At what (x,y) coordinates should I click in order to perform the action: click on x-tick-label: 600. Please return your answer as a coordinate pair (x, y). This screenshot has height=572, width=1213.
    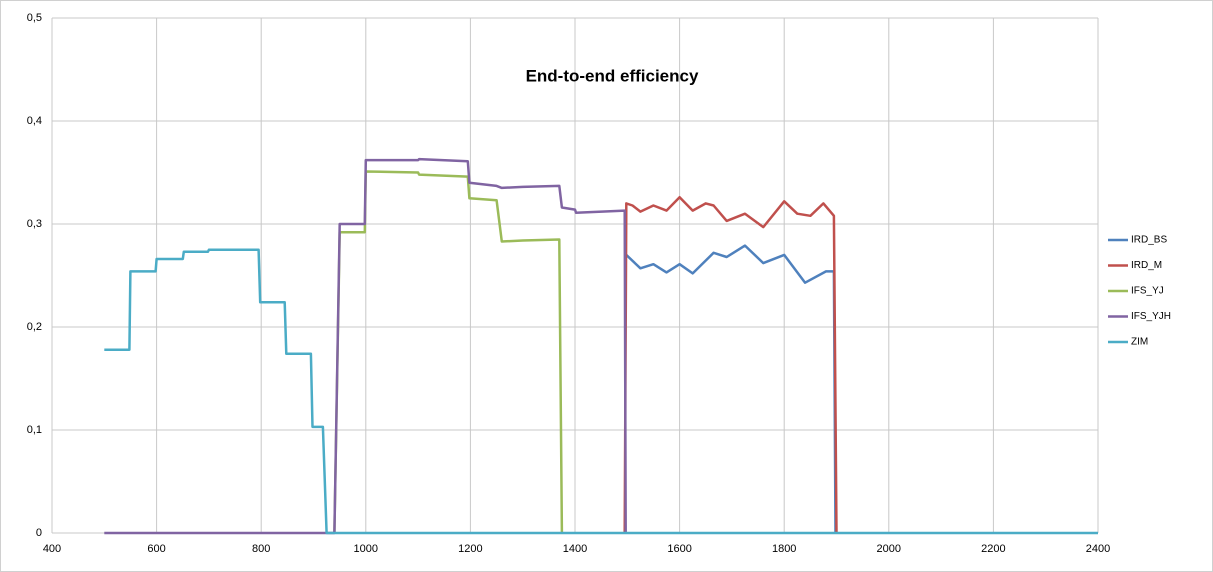
    Looking at the image, I should click on (156, 549).